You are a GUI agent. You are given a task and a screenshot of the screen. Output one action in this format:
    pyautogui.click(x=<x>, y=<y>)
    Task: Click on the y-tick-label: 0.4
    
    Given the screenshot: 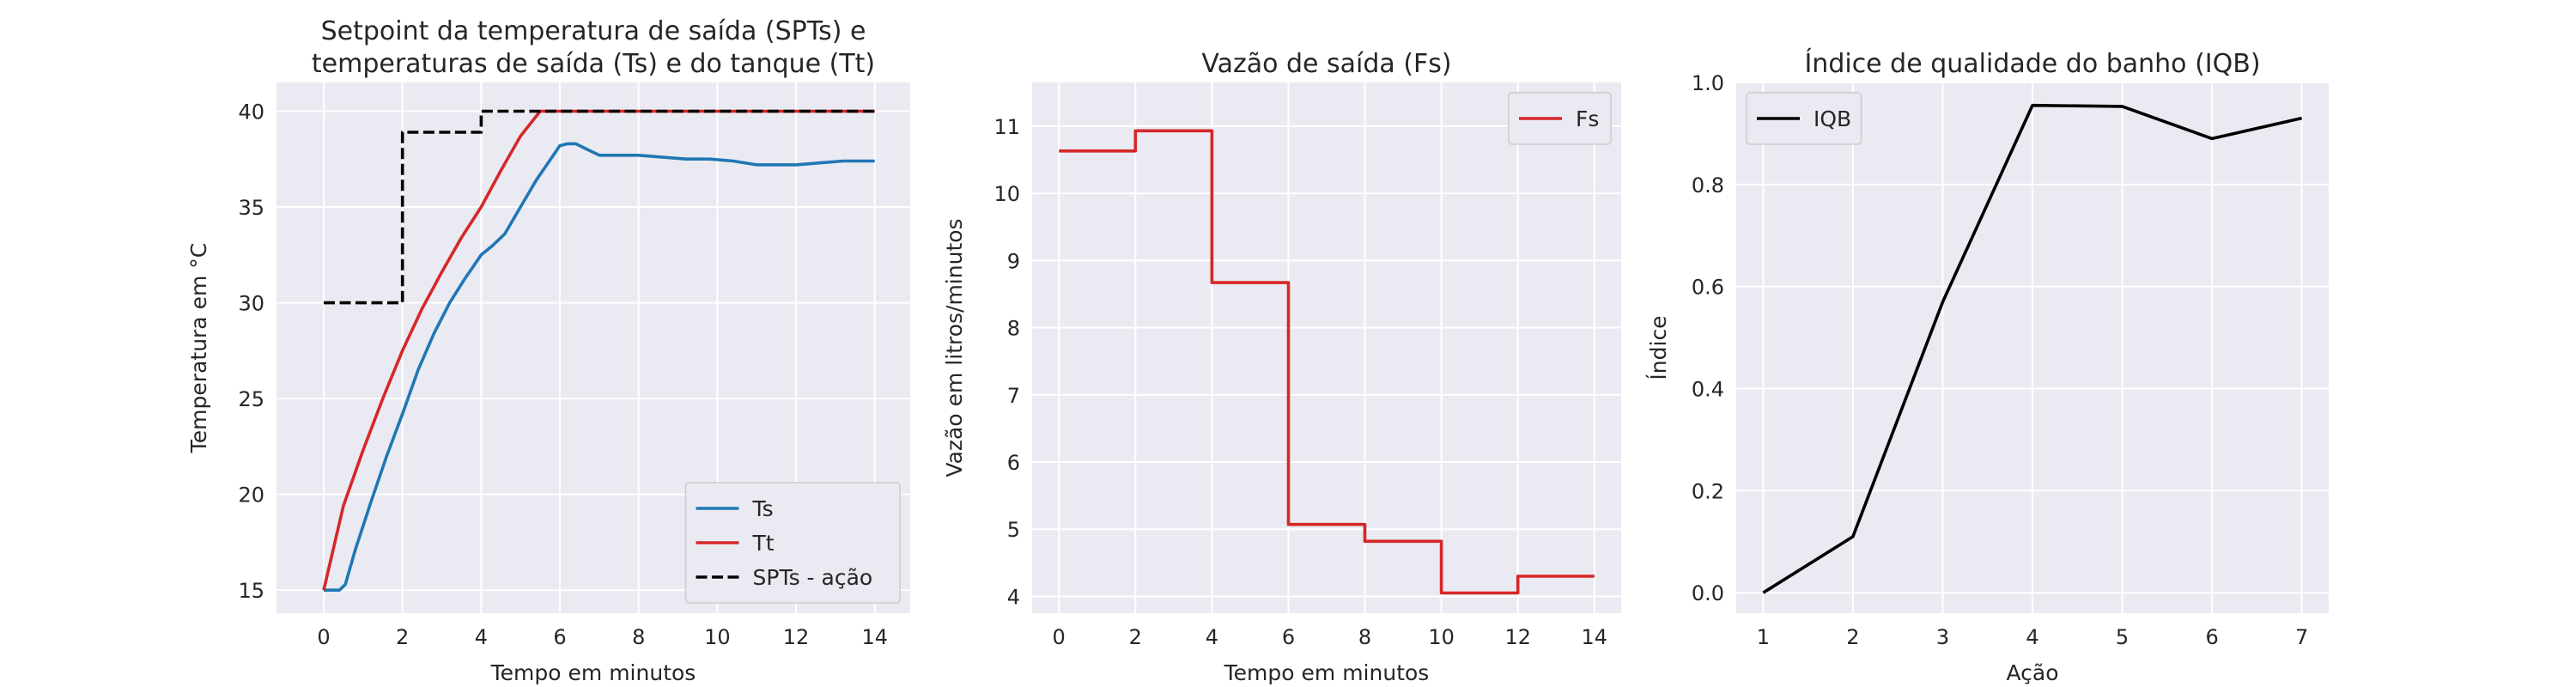 What is the action you would take?
    pyautogui.click(x=1708, y=390)
    